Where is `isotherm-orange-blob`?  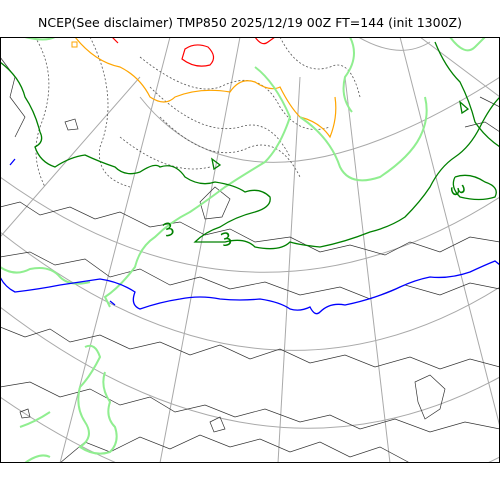 isotherm-orange-blob is located at coordinates (74, 44).